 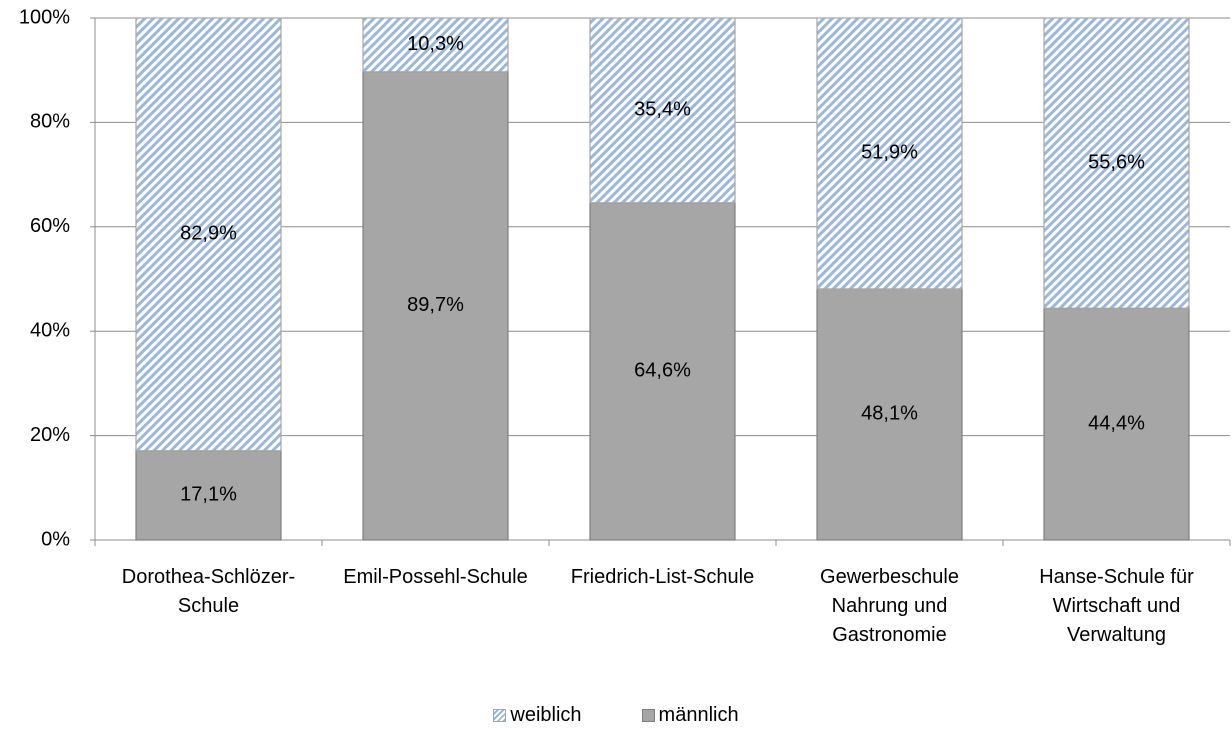 I want to click on data-label: 82,9%, so click(x=208, y=234).